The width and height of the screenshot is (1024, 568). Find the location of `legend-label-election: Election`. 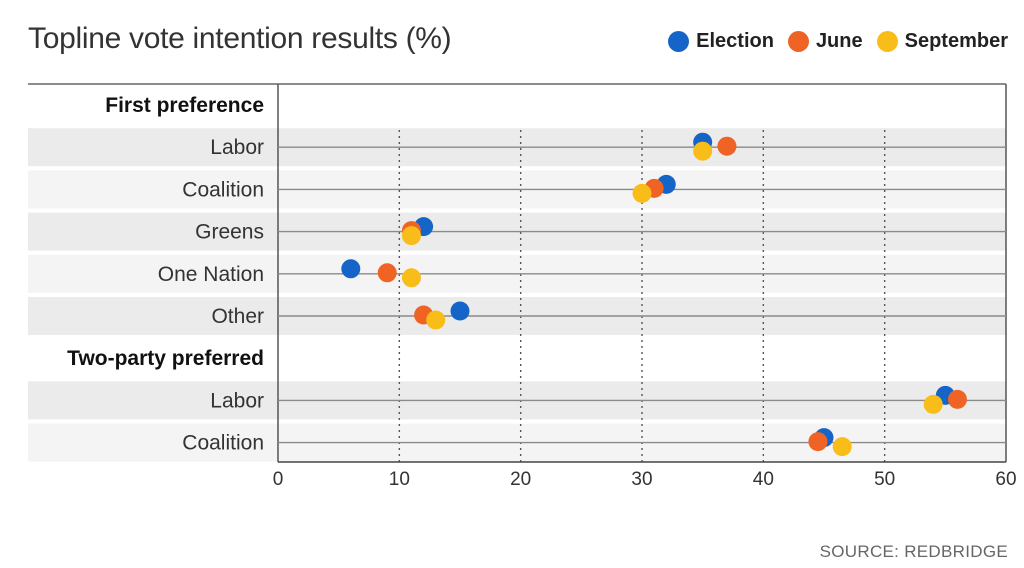

legend-label-election: Election is located at coordinates (735, 41).